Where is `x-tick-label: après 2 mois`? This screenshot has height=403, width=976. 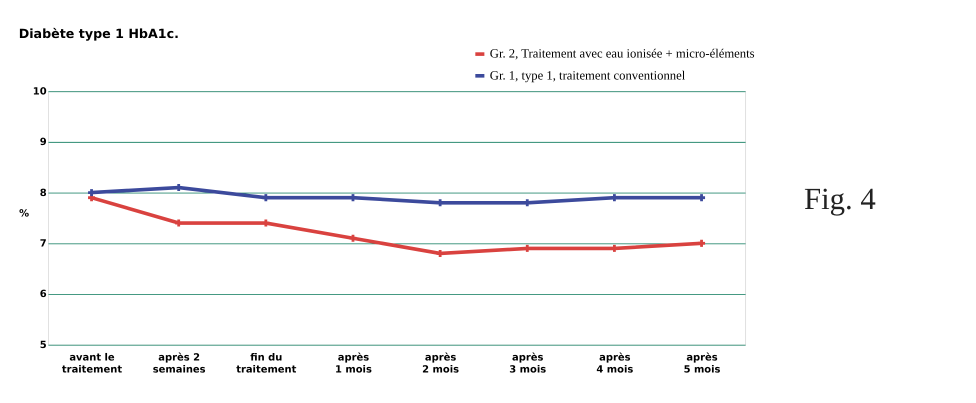
x-tick-label: après 2 mois is located at coordinates (441, 364).